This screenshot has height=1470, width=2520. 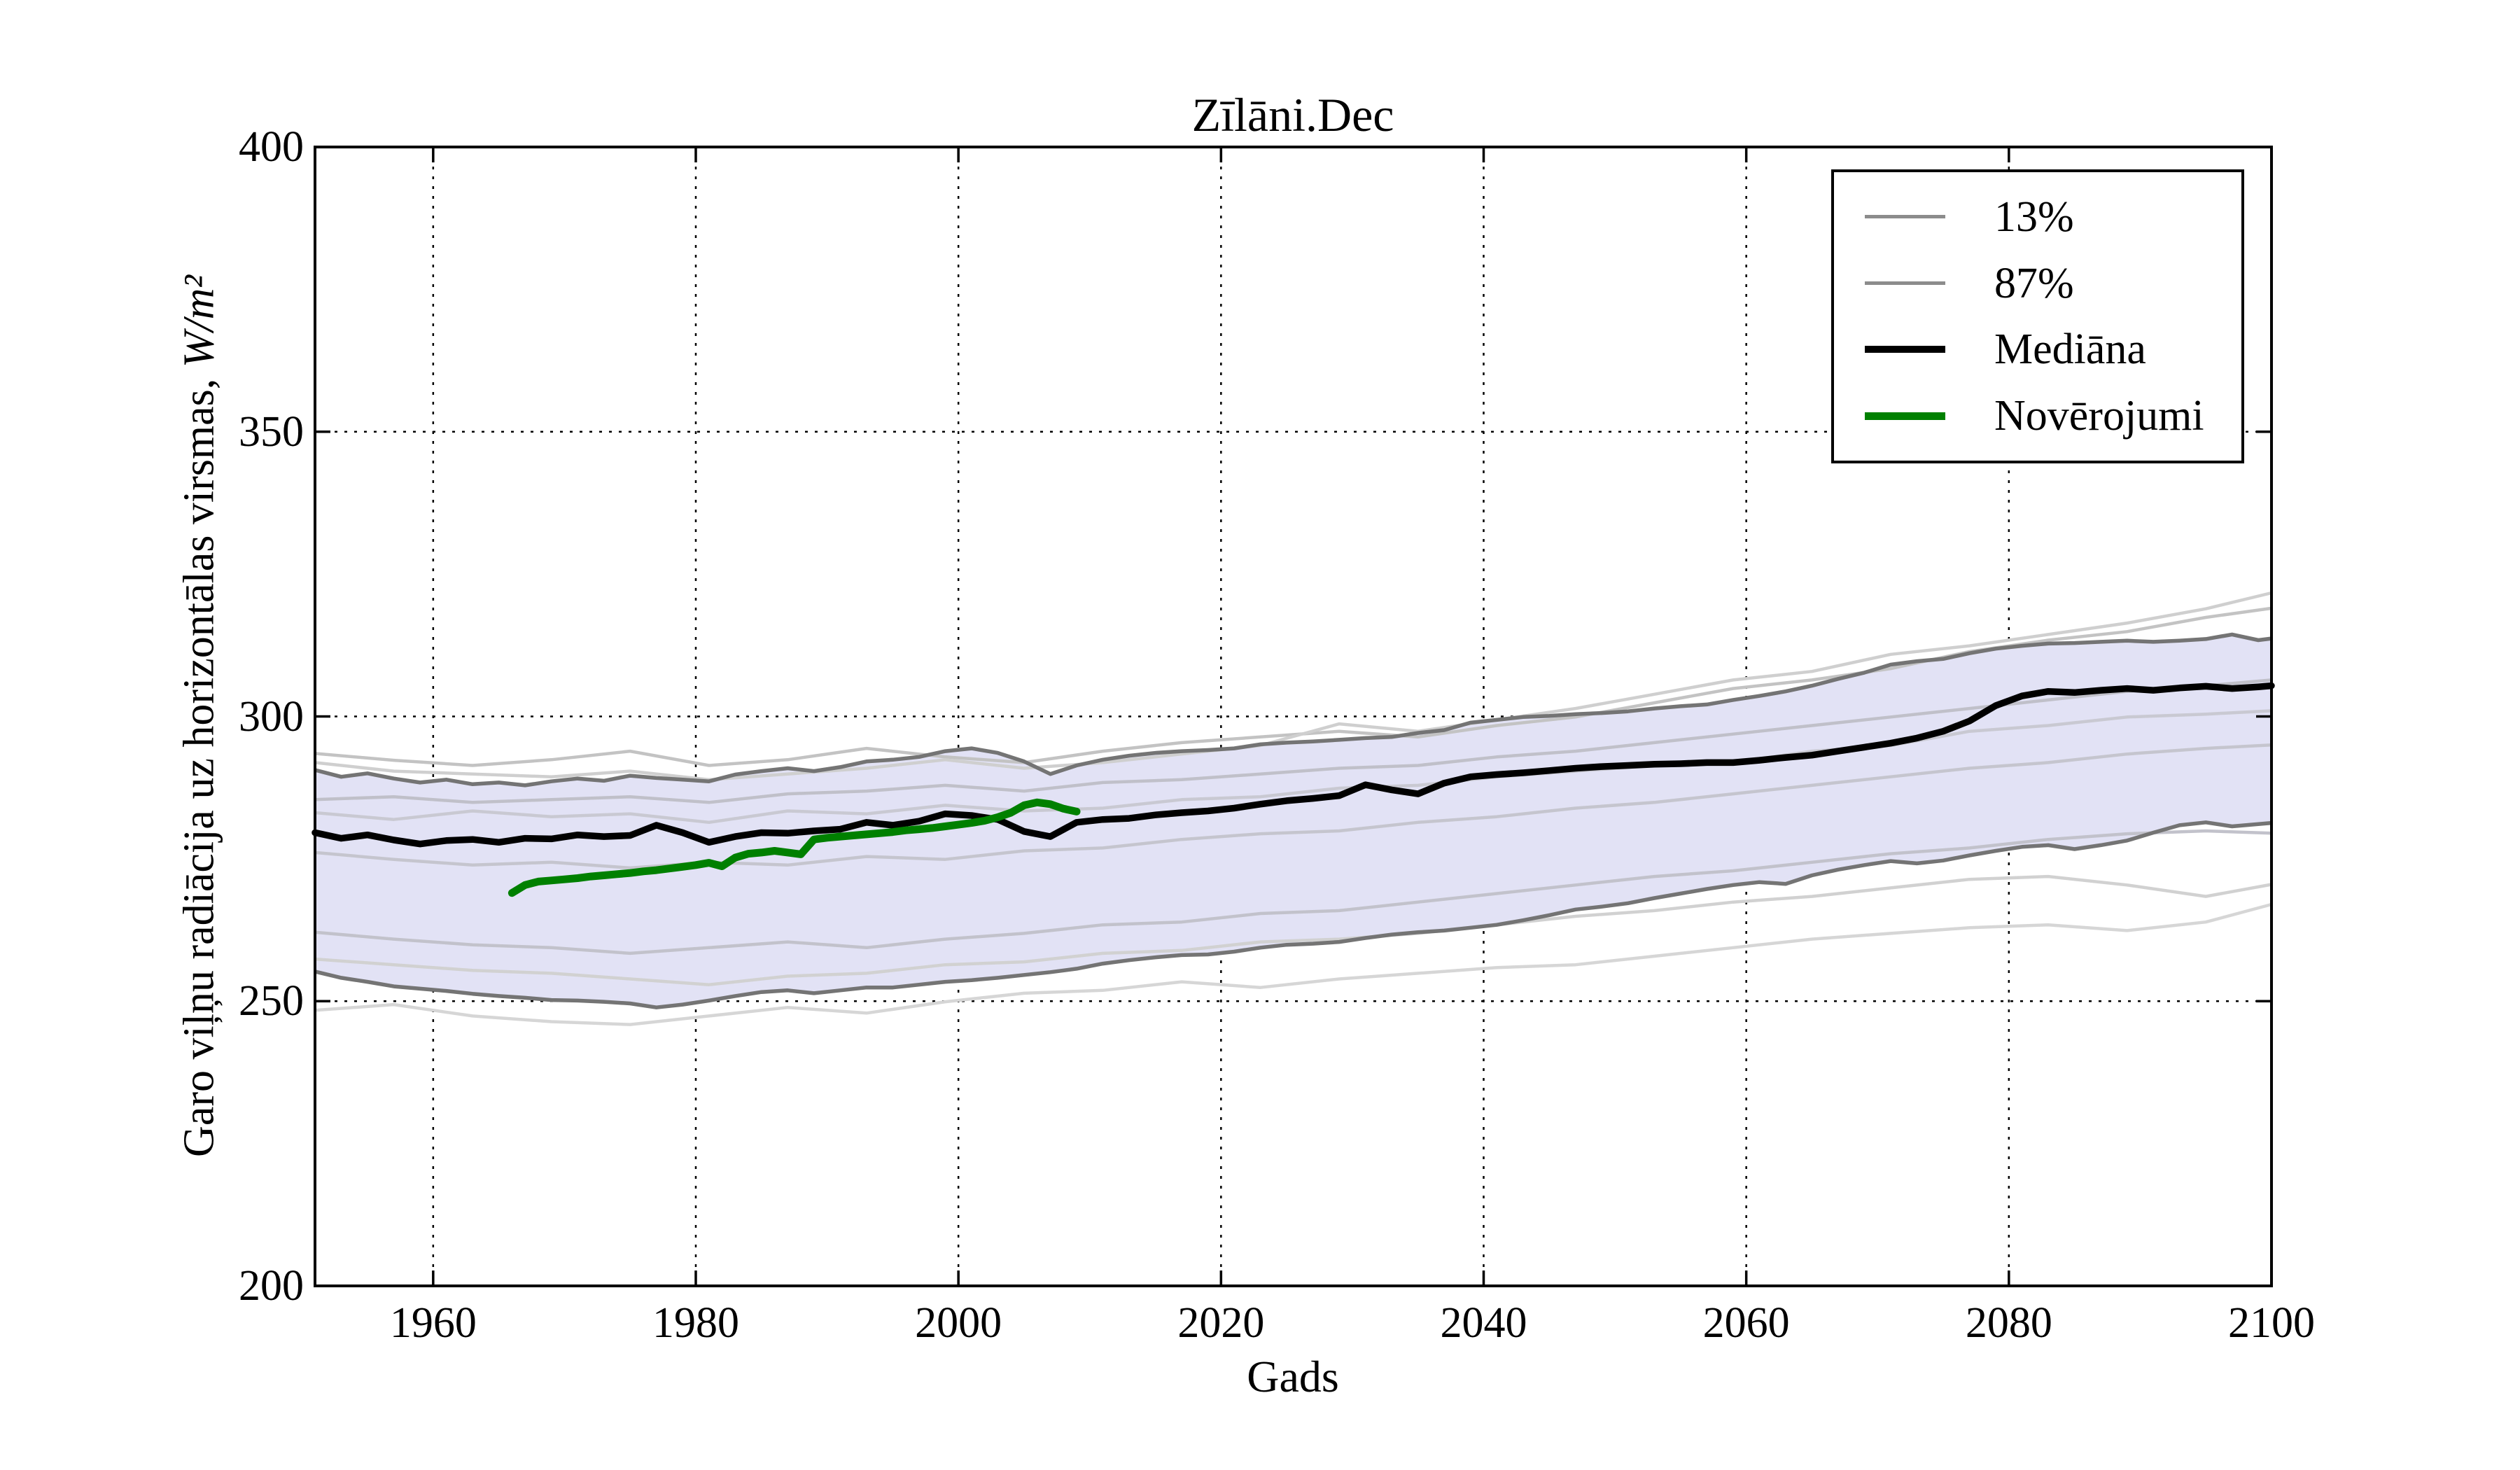 I want to click on observations-line, so click(x=794, y=847).